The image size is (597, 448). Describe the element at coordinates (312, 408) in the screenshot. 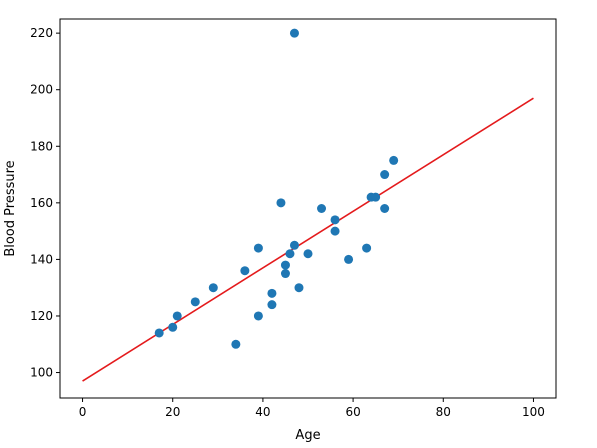

I see `x-axis: 0 20 40 60 80 100` at that location.